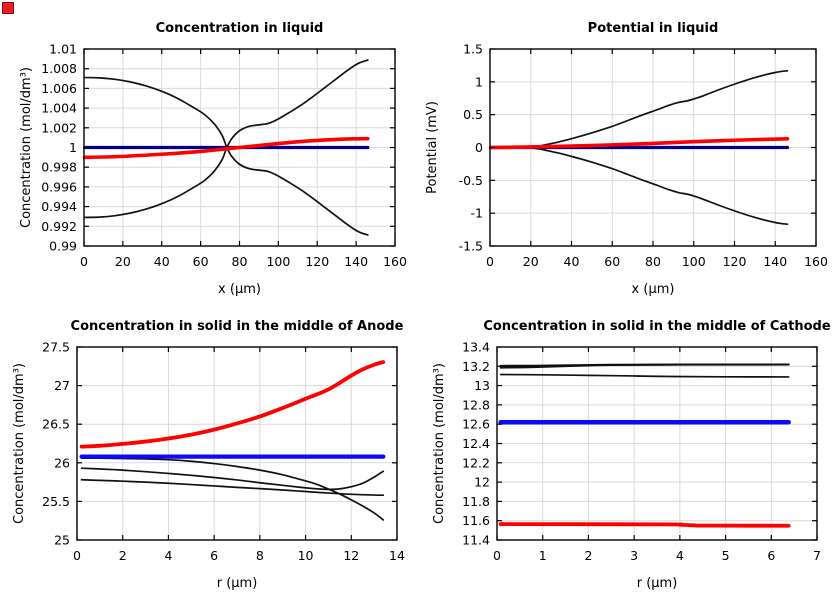  I want to click on y-tick-label: 0.998, so click(59, 167).